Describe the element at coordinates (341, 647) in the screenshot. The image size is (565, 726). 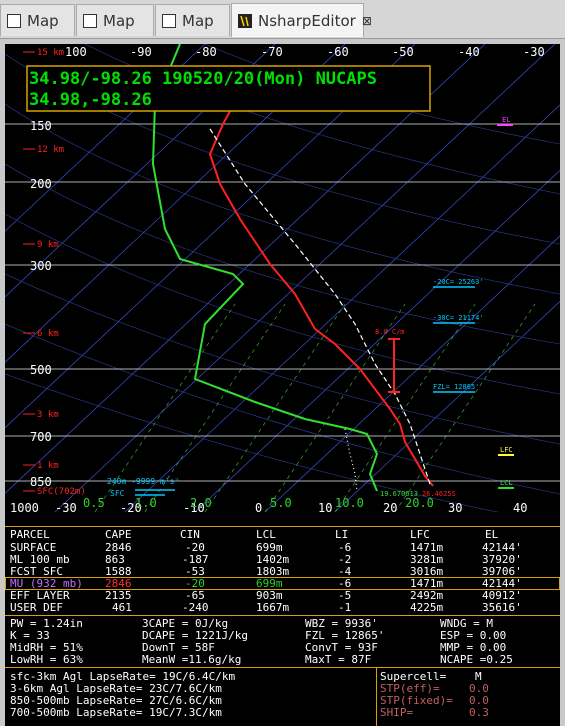
I see `thermo-value: ConvT = 93F` at that location.